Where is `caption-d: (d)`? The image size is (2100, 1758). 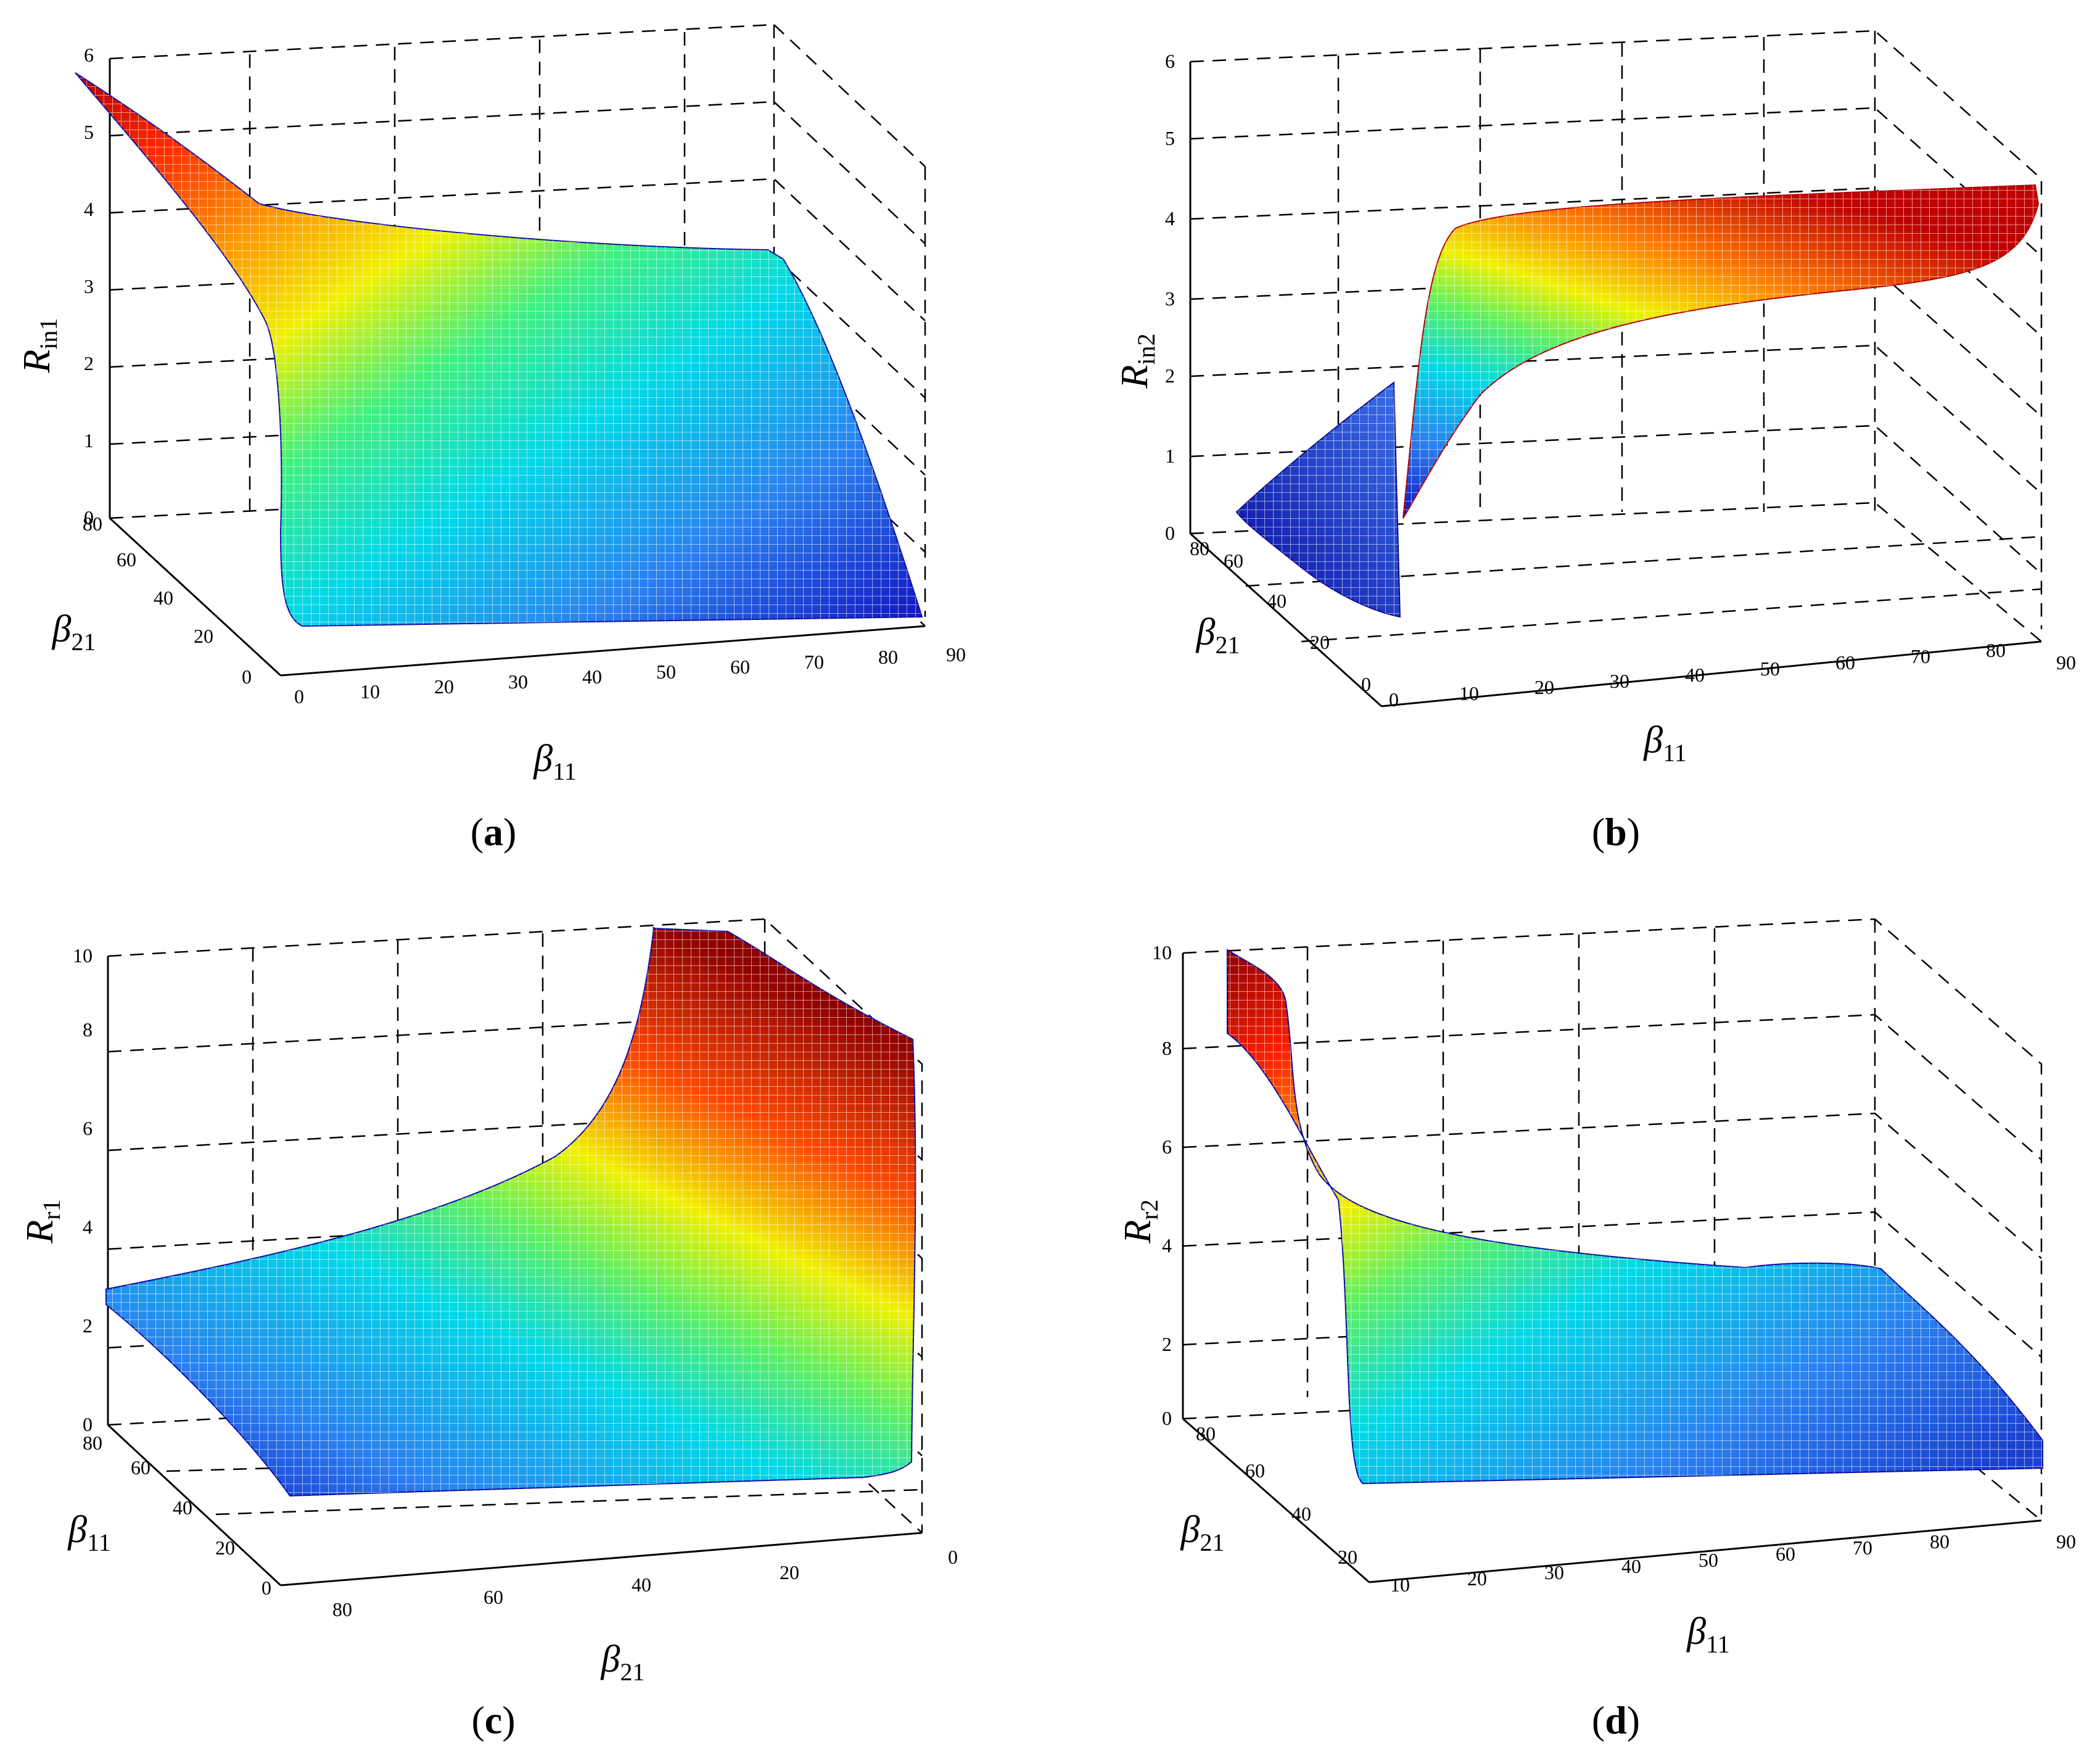 caption-d: (d) is located at coordinates (1616, 1720).